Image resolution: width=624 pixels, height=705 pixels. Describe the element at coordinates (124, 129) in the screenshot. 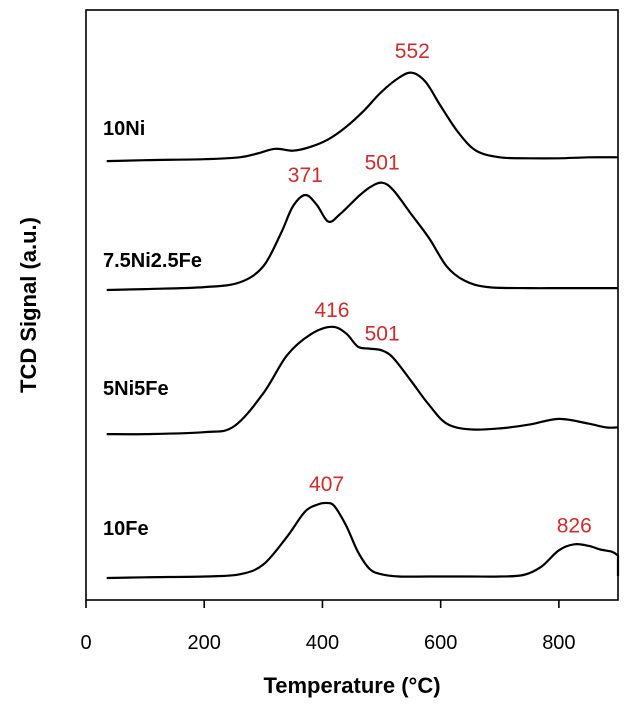

I see `series-label-0: 10Ni` at that location.